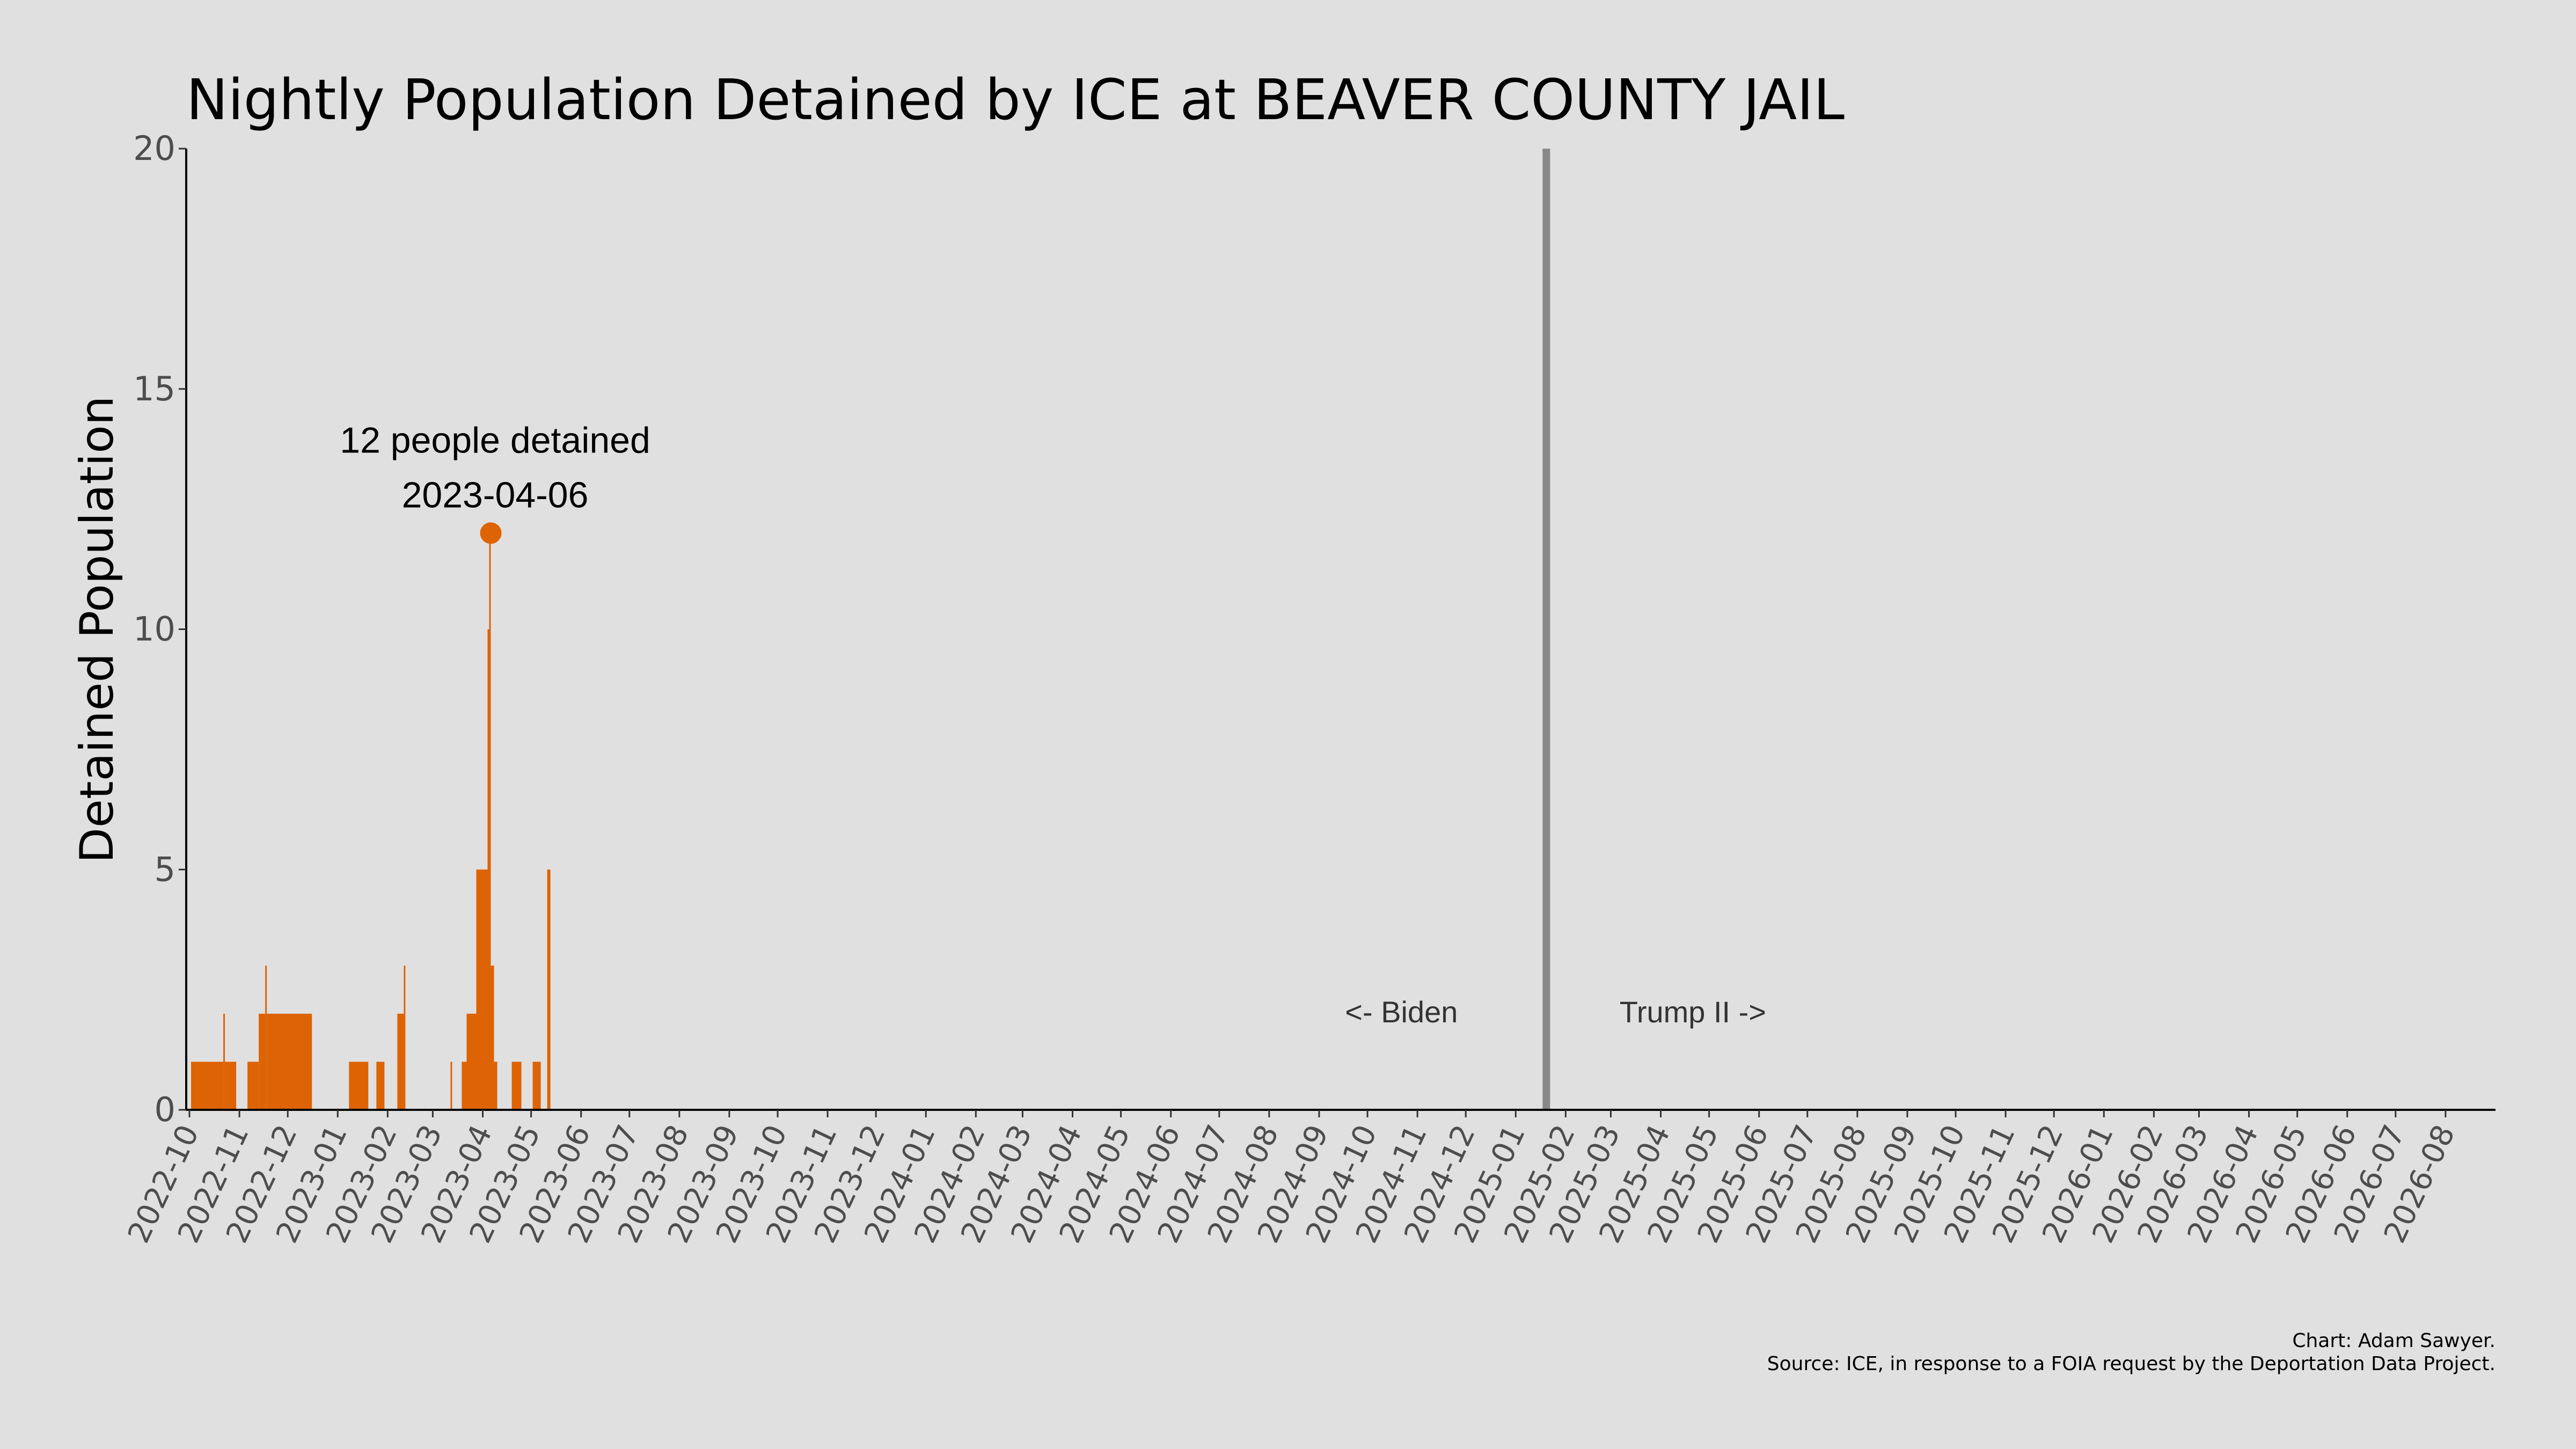  I want to click on peak-annotation-date: 2023-04-06, so click(495, 494).